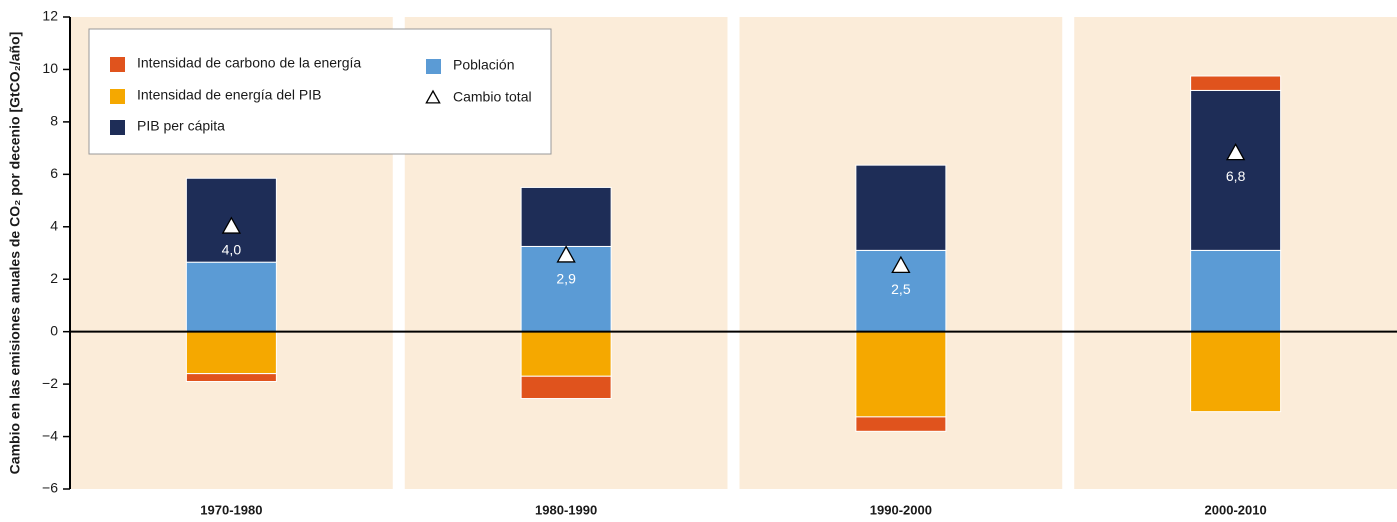  I want to click on legend-label: Intensidad de energía del PIB, so click(229, 95).